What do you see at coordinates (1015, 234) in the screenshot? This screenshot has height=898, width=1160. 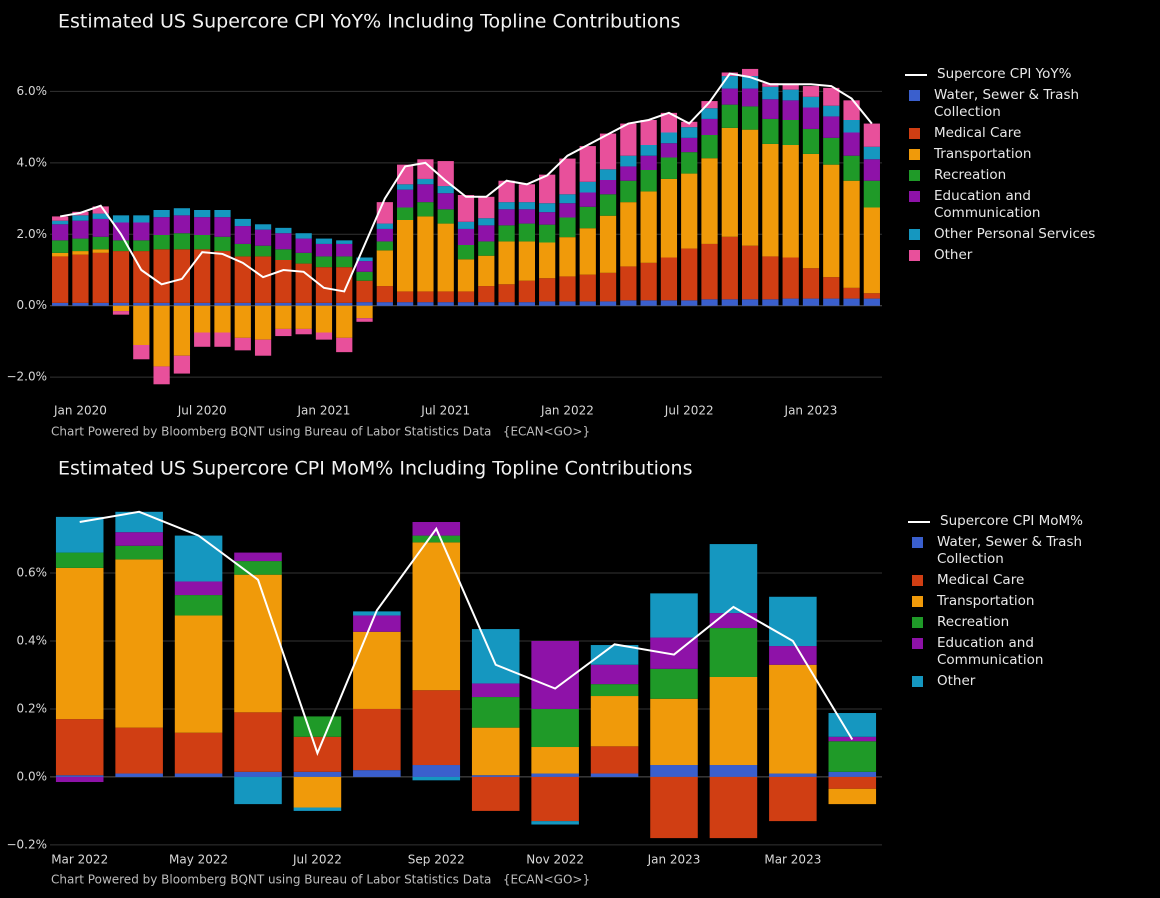 I see `legend-label: Other Personal Services` at bounding box center [1015, 234].